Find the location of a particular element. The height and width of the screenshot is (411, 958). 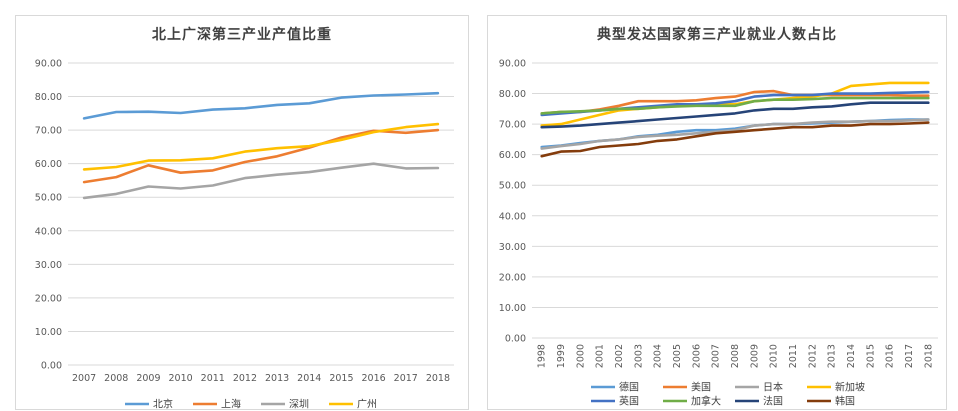

legend-label: 北京 is located at coordinates (163, 404).